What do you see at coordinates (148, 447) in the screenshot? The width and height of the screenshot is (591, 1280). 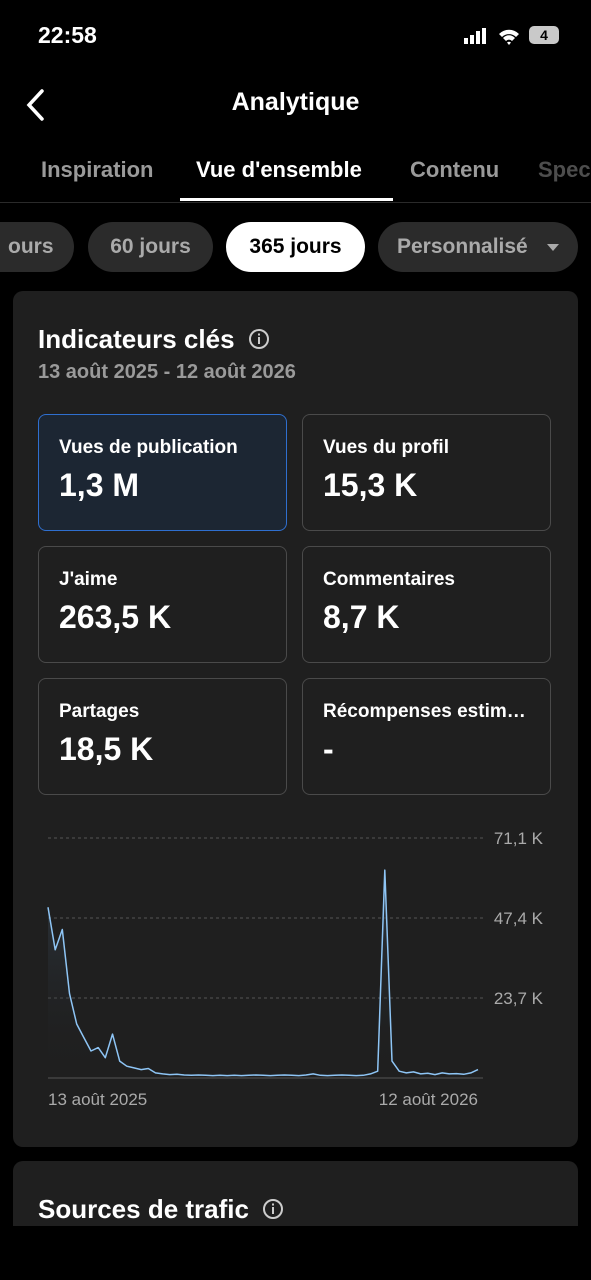 I see `metric-label: Vues de publication` at bounding box center [148, 447].